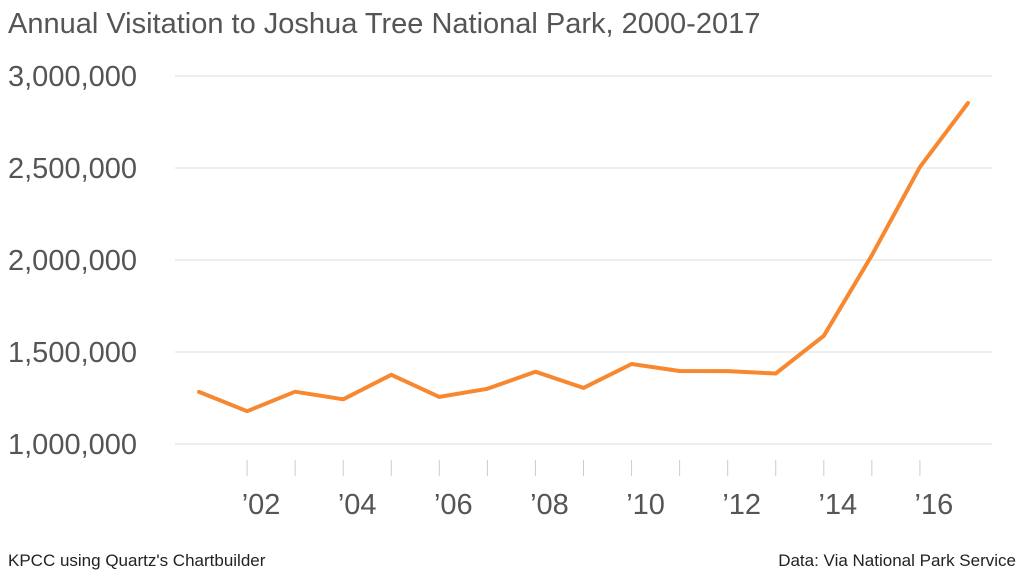 This screenshot has height=576, width=1024. What do you see at coordinates (934, 505) in the screenshot?
I see `x-tick-label: ’16` at bounding box center [934, 505].